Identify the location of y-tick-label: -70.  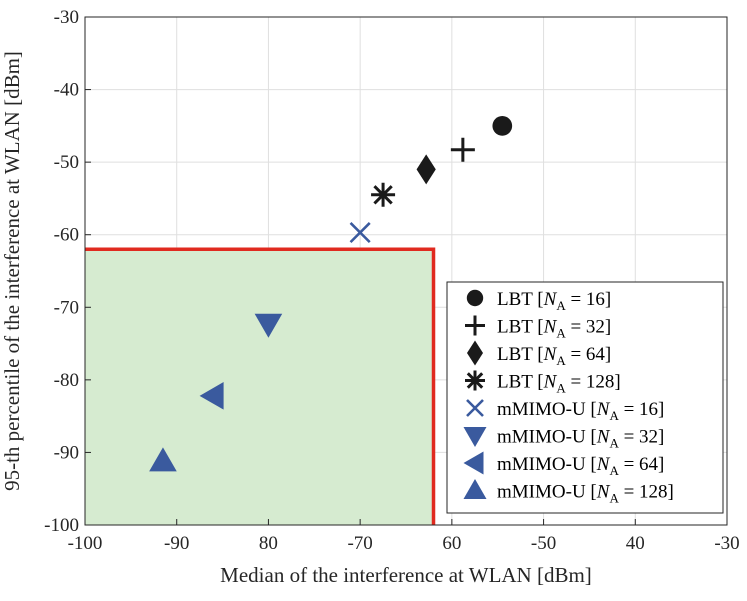
(66, 307).